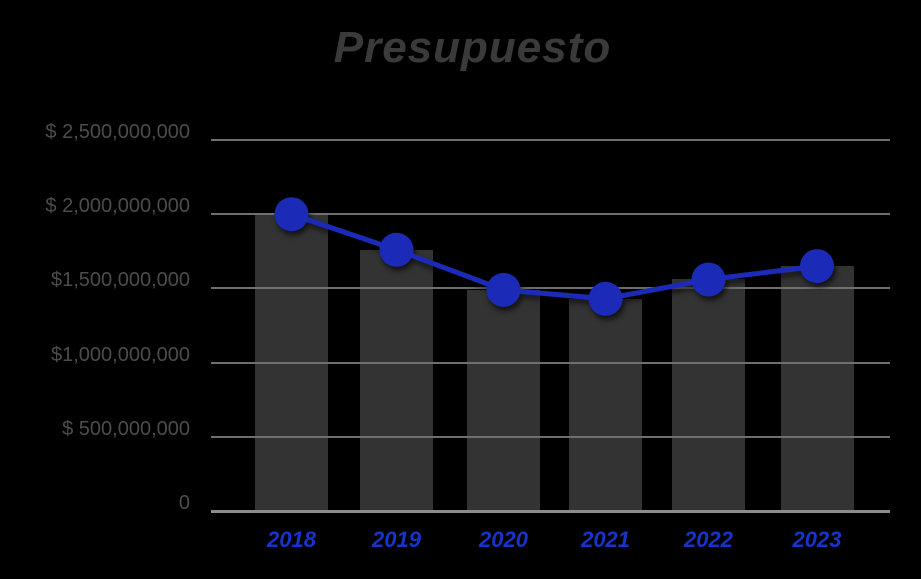 This screenshot has height=579, width=921. What do you see at coordinates (120, 280) in the screenshot?
I see `y-axis-label: $1,500,000,000` at bounding box center [120, 280].